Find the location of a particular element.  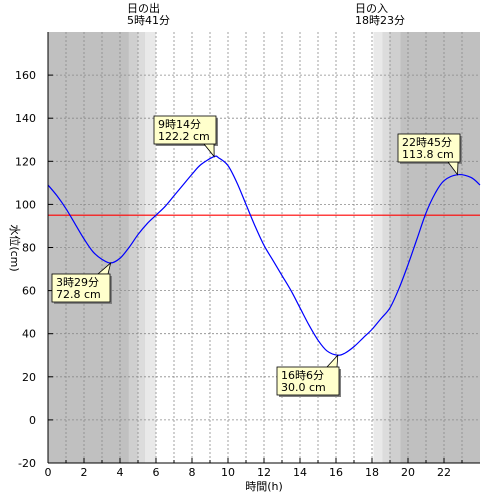

y-tick-label: 40 is located at coordinates (29, 334).